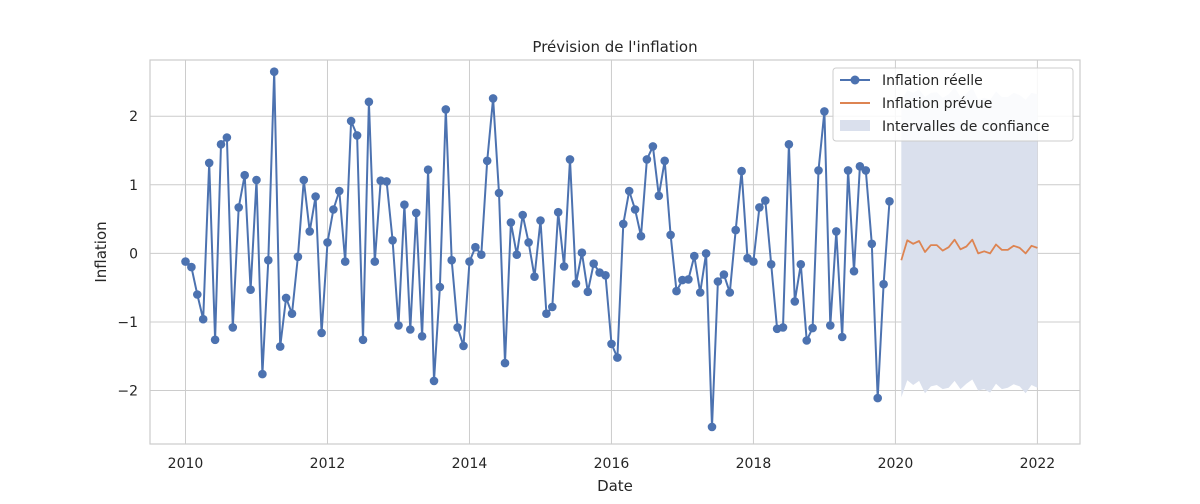 The image size is (1200, 504). I want to click on y-tick-label: −2, so click(127, 392).